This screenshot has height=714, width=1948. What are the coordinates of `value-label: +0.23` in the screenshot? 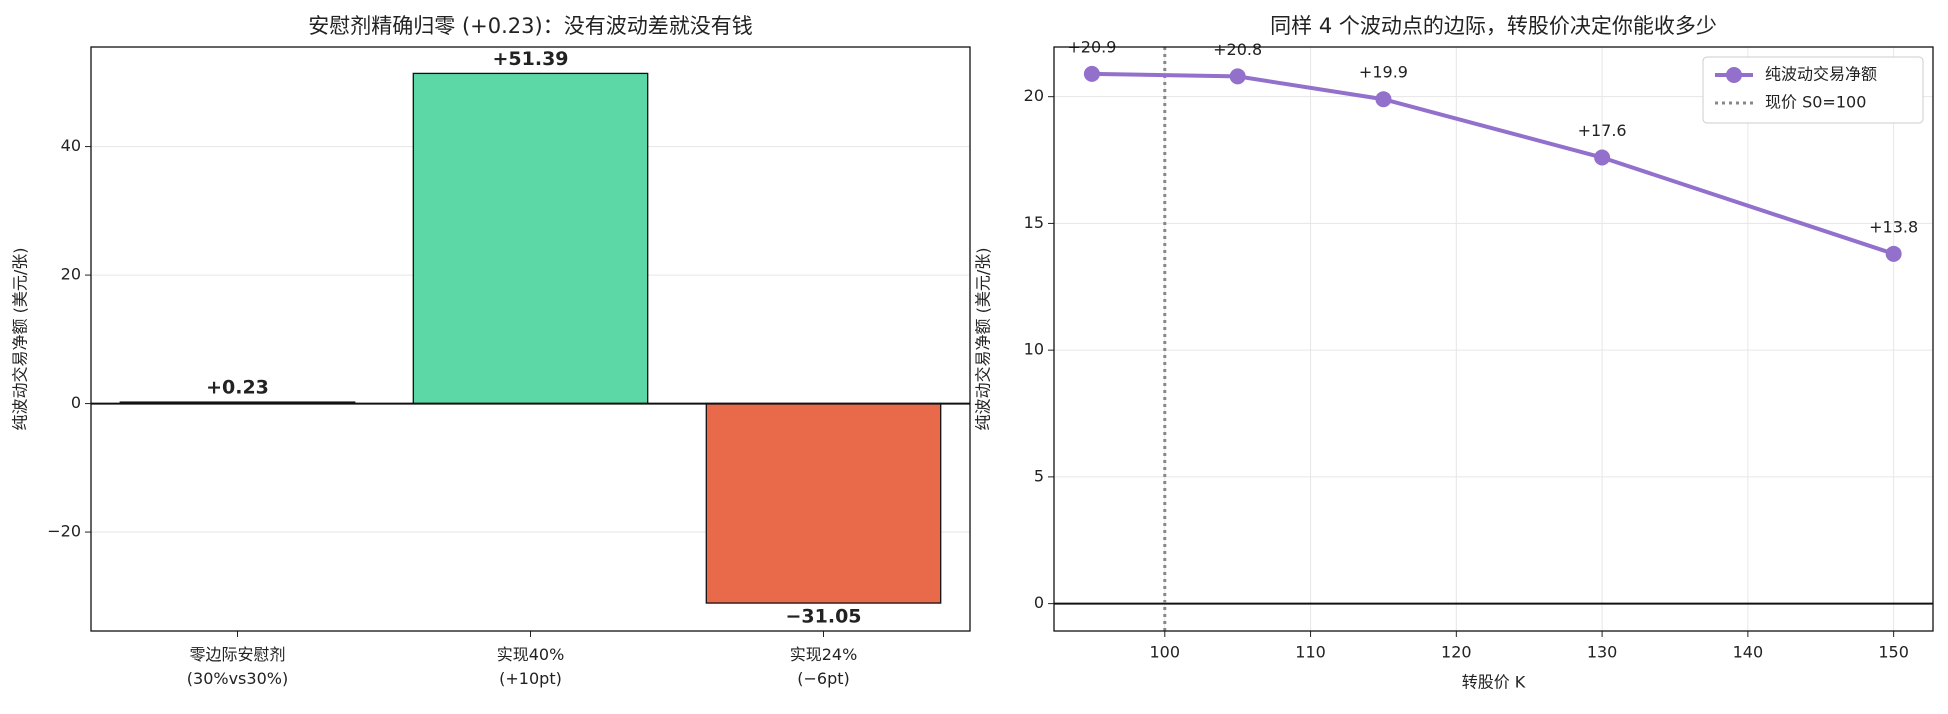 It's located at (237, 388).